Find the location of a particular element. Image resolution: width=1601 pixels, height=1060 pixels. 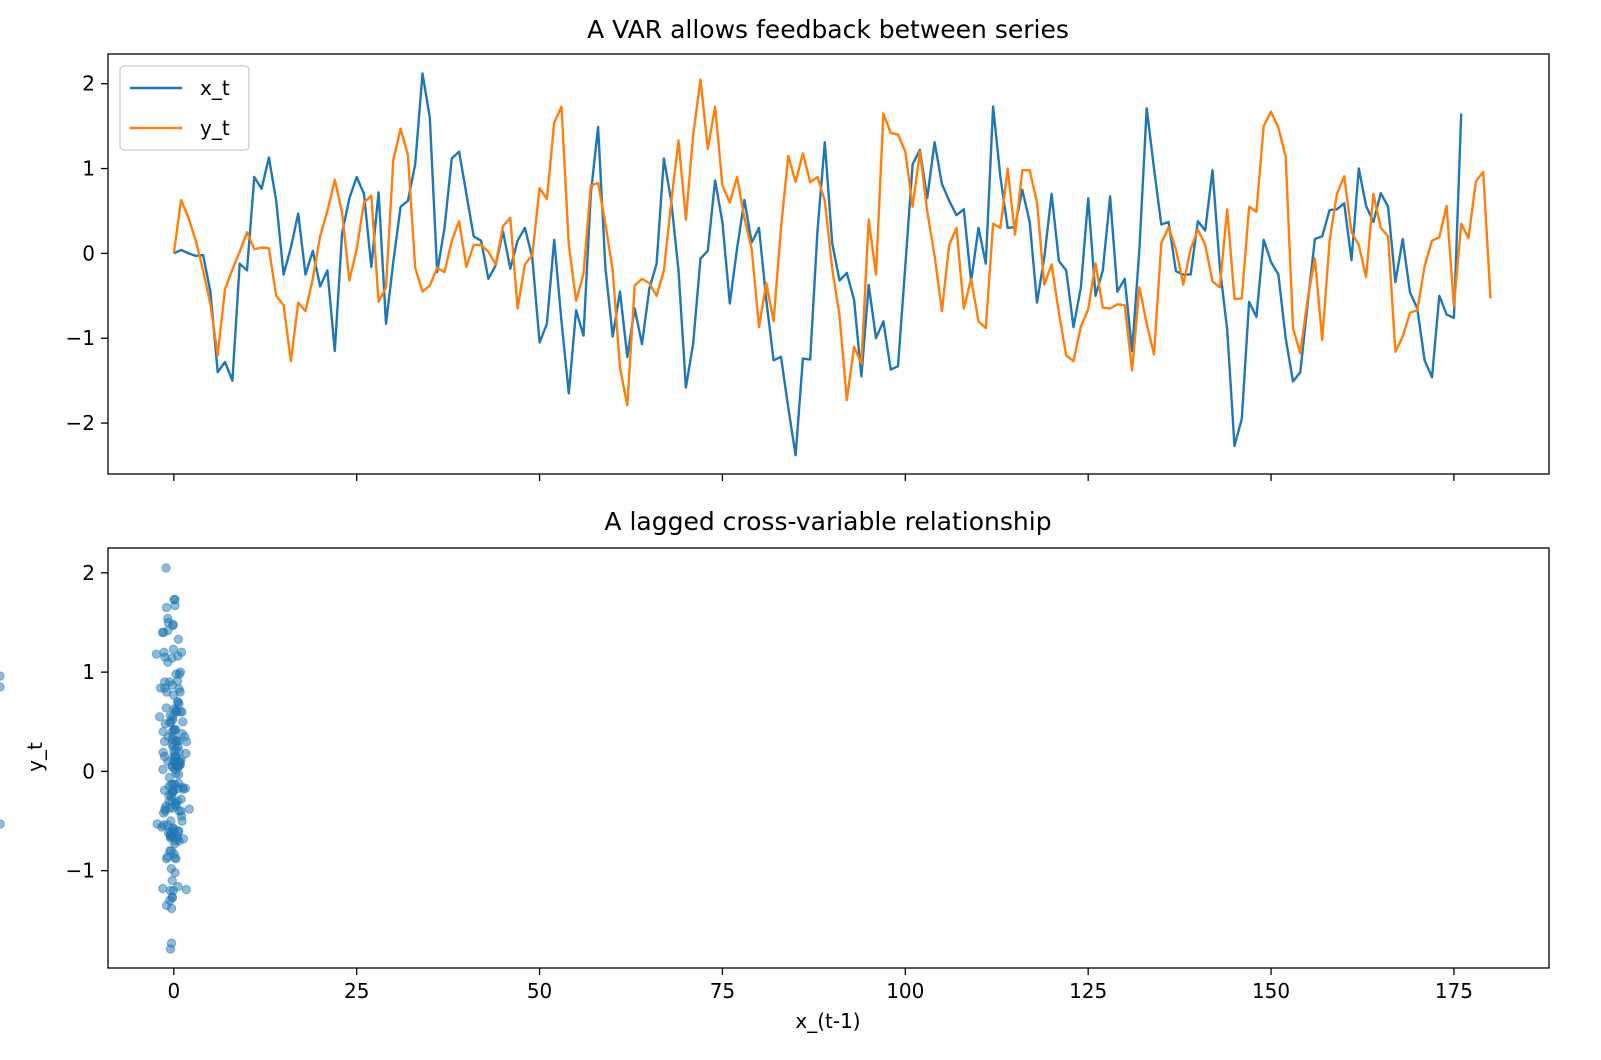

x-tick-label: 125 is located at coordinates (1088, 991).